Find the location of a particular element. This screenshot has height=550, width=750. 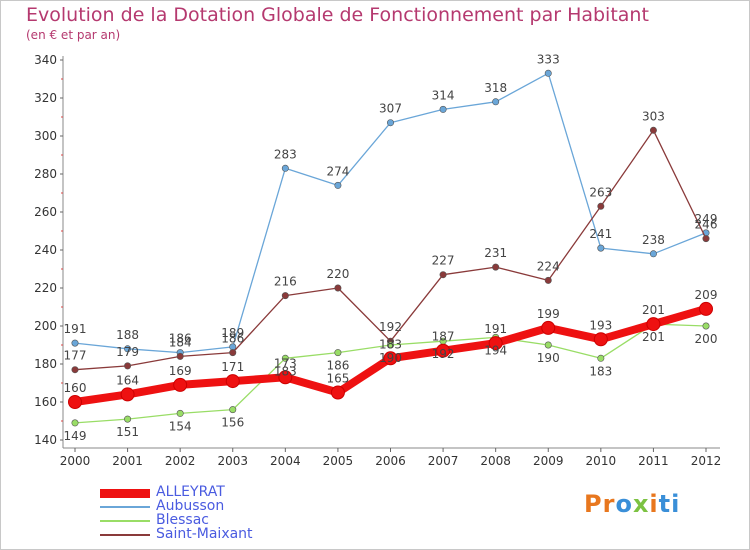

y-tick-label: 240 is located at coordinates (45, 250).